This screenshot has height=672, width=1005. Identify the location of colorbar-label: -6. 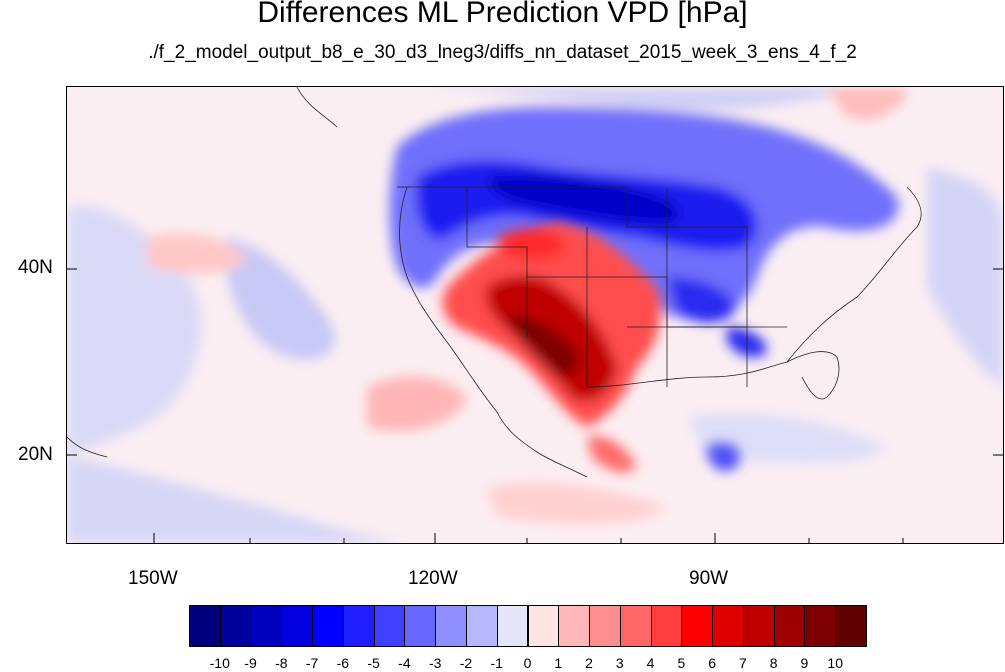
(343, 663).